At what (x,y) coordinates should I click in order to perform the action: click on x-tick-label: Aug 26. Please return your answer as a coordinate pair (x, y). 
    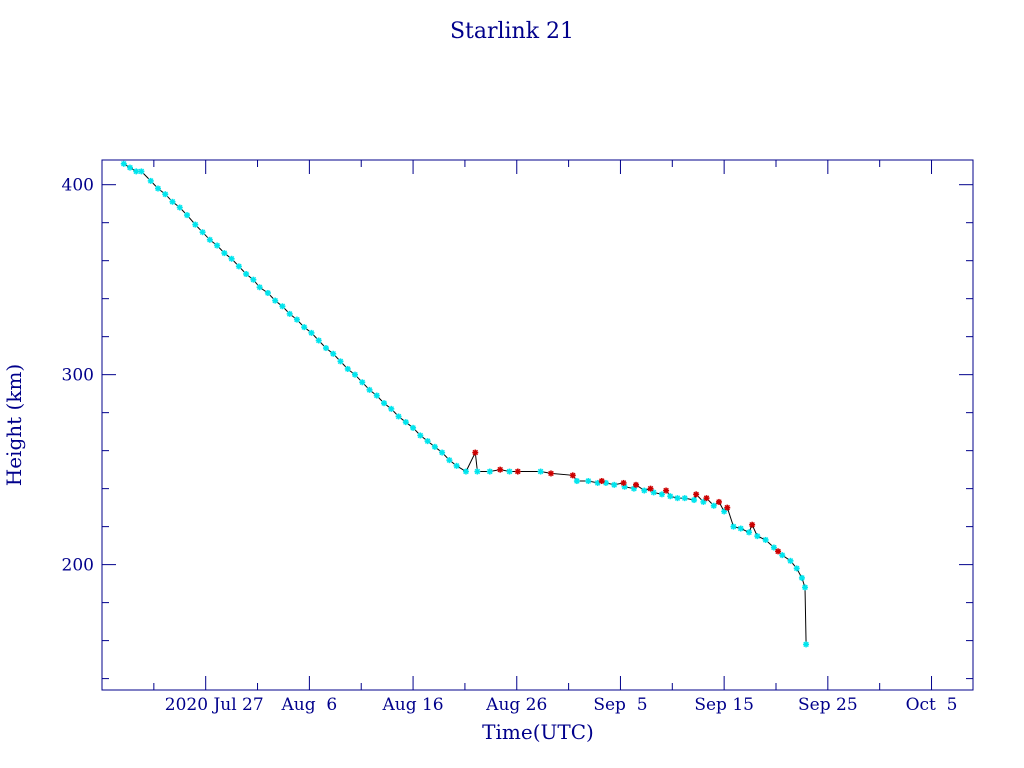
    Looking at the image, I should click on (516, 705).